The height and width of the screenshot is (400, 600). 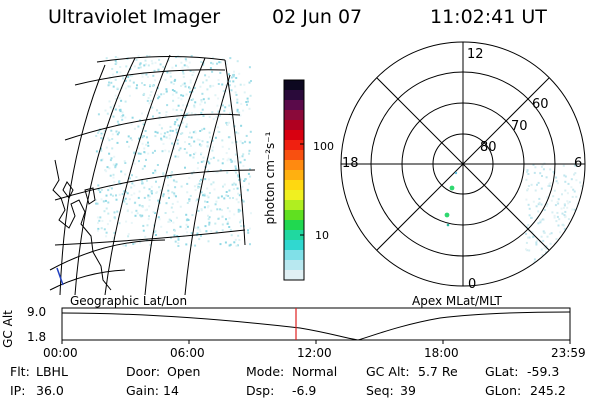 I want to click on colorbar-label: photon cm⁻²s⁻¹, so click(x=270, y=178).